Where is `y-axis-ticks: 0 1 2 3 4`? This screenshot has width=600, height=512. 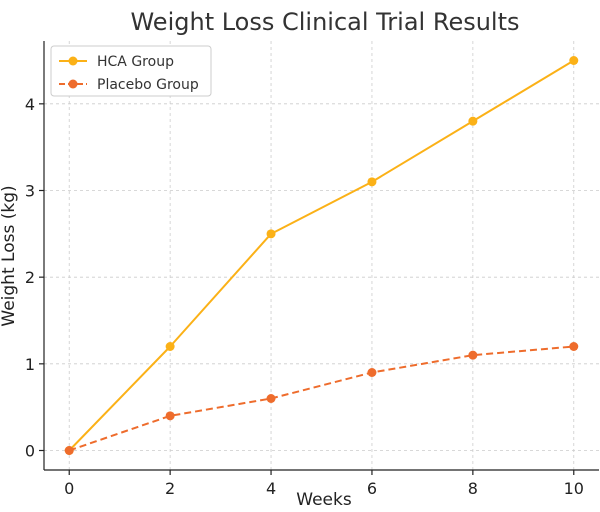 y-axis-ticks: 0 1 2 3 4 is located at coordinates (34, 278).